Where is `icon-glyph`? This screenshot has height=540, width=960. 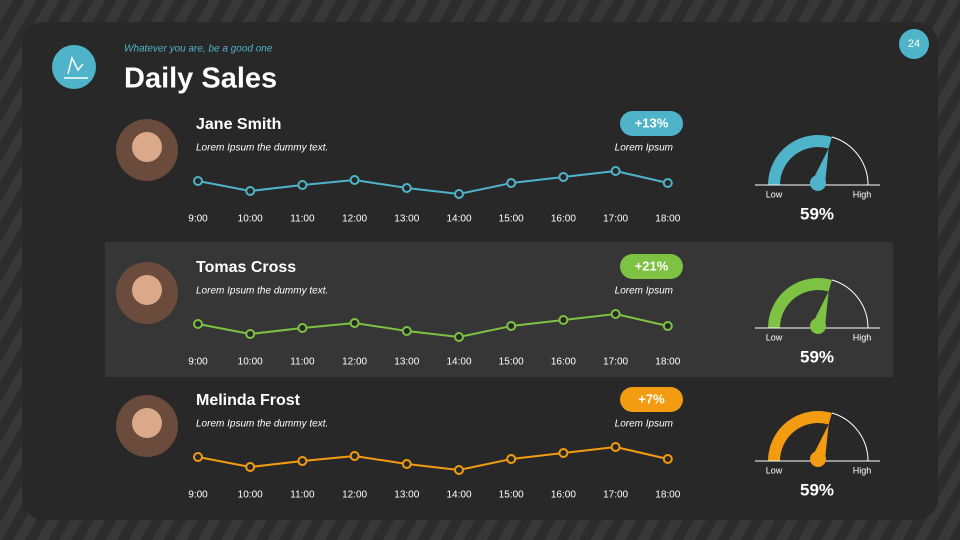
icon-glyph is located at coordinates (76, 67).